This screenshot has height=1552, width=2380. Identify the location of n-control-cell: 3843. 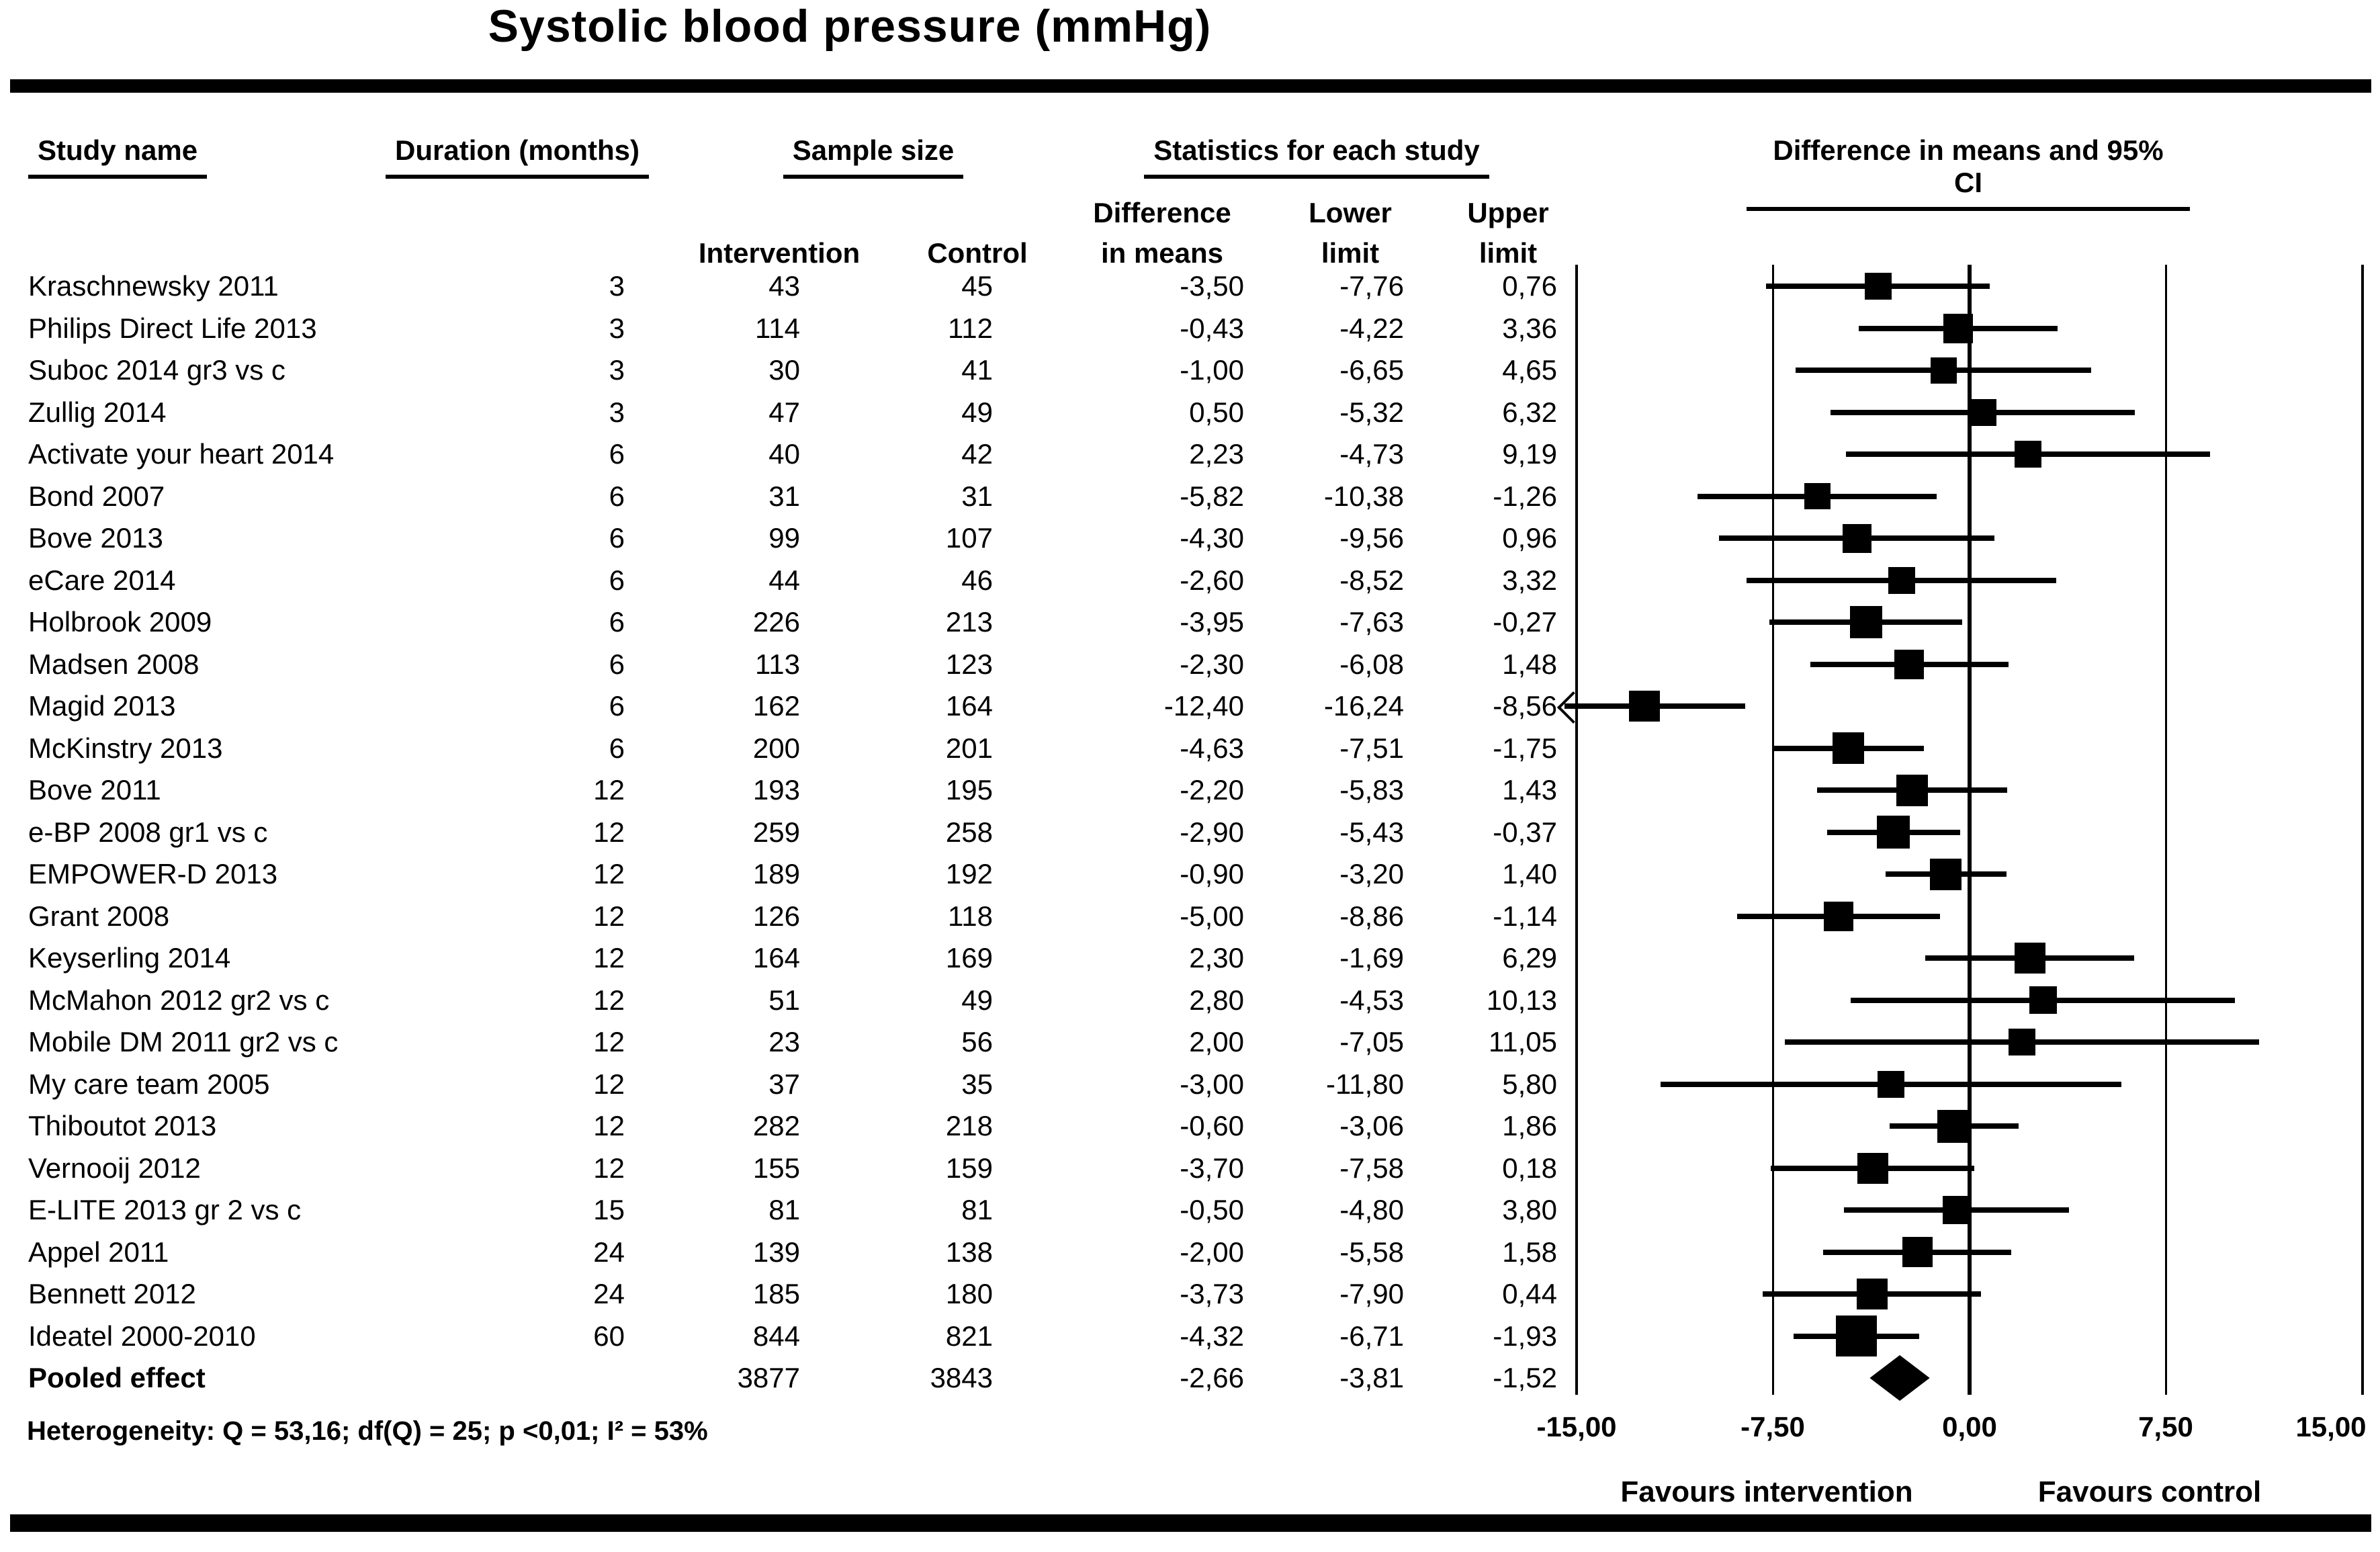
(961, 1377).